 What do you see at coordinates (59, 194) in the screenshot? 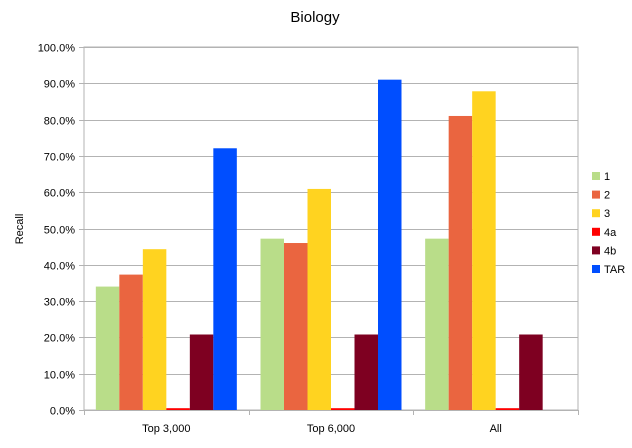
I see `y-tick-label: 60.0%` at bounding box center [59, 194].